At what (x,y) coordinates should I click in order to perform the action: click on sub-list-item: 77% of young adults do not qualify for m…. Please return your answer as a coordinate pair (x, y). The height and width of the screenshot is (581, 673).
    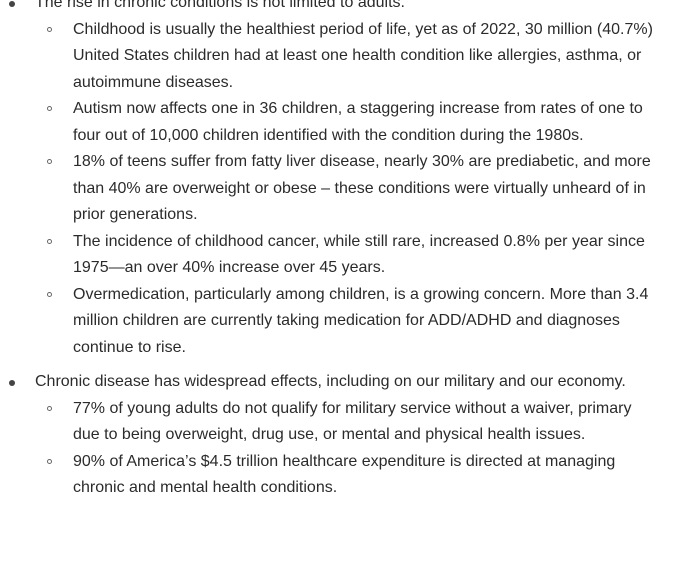
    Looking at the image, I should click on (354, 422).